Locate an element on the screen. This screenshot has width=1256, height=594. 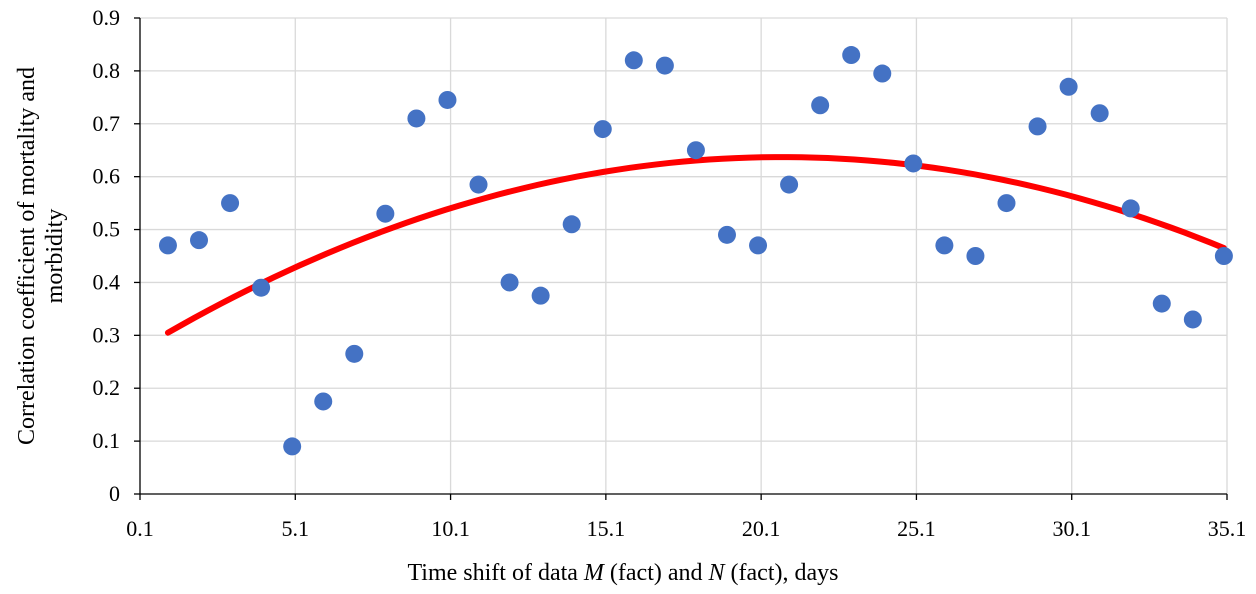
y-axis-title-line-2: morbidity is located at coordinates (55, 256).